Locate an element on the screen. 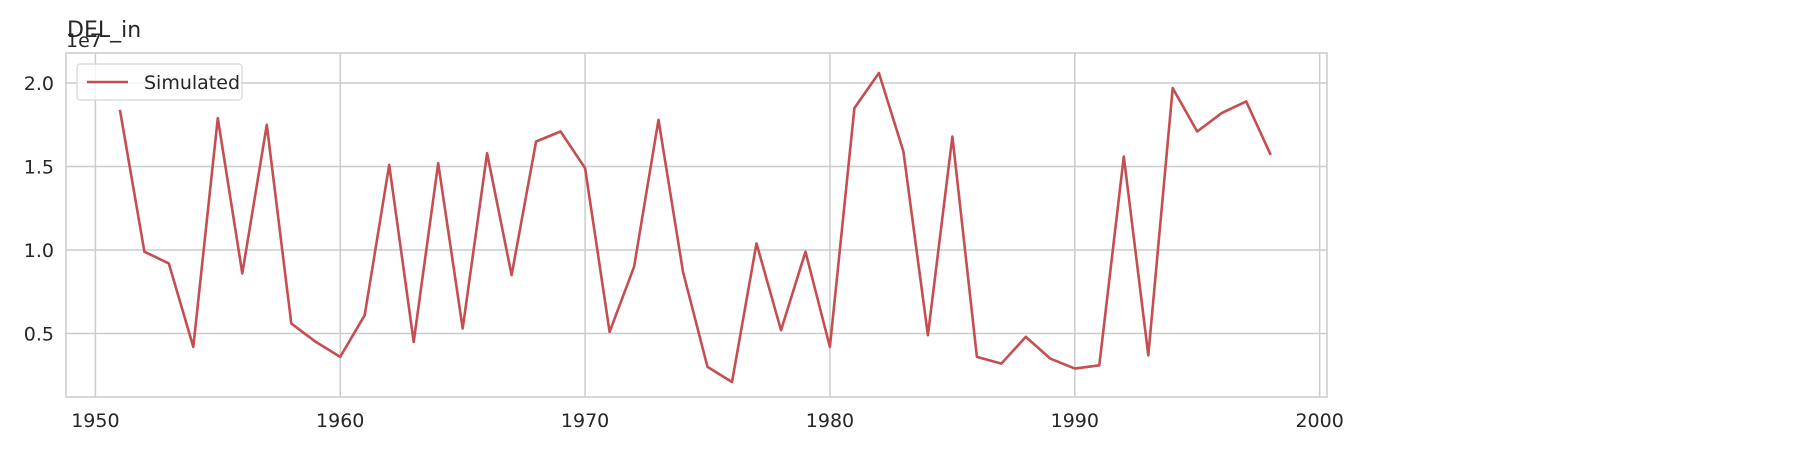 This screenshot has width=1800, height=454. legend-label-simulated: Simulated is located at coordinates (192, 83).